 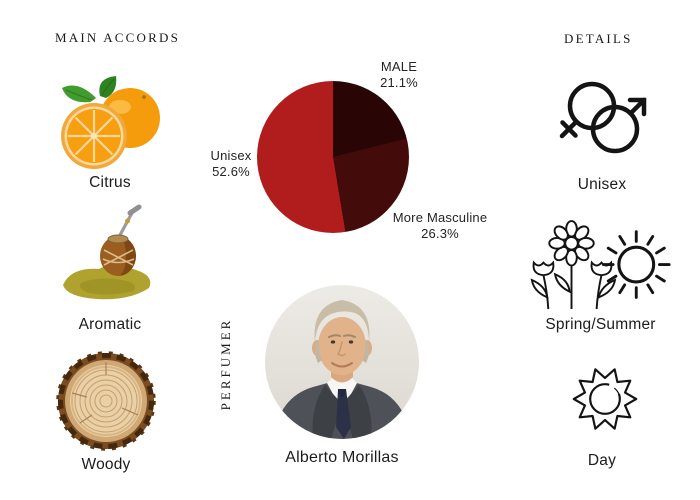 I want to click on wood-log-slice-icon, so click(x=106, y=401).